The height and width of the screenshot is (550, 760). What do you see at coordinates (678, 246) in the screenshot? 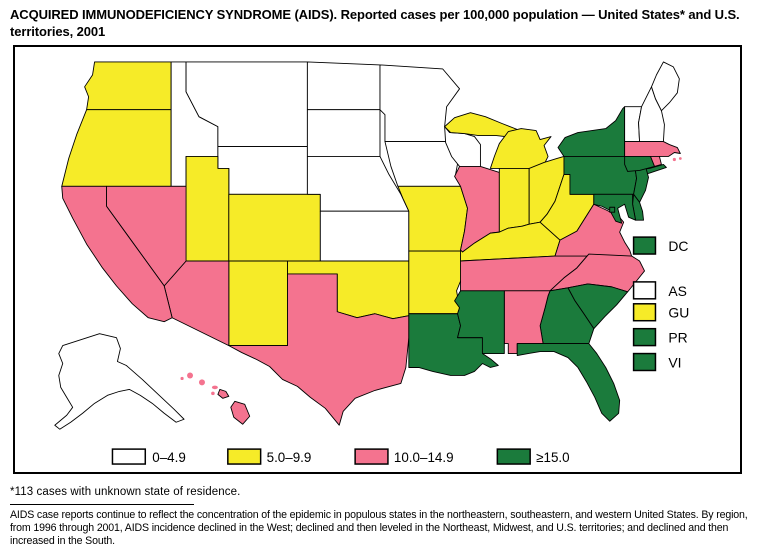
I see `territory-label-dc: DC` at bounding box center [678, 246].